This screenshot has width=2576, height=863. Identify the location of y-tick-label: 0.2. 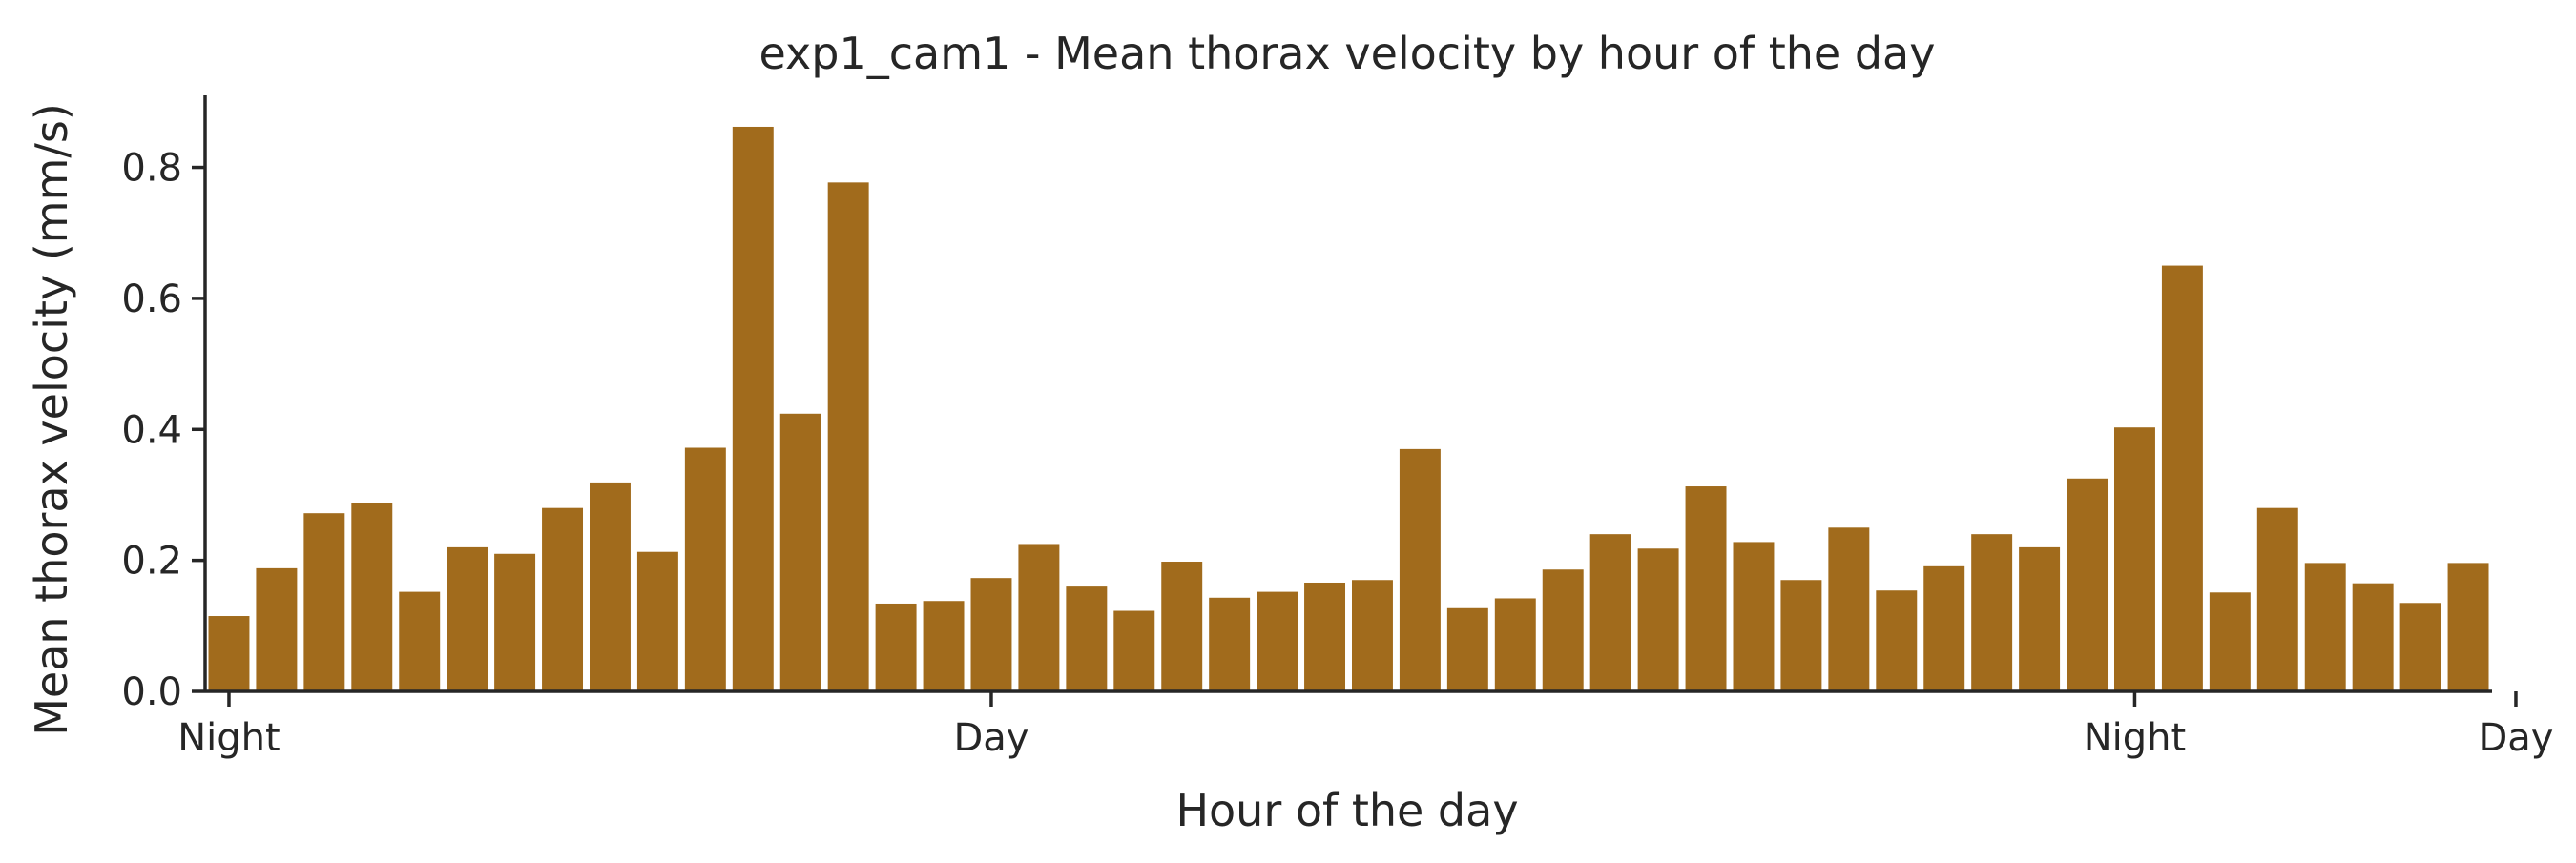
(151, 562).